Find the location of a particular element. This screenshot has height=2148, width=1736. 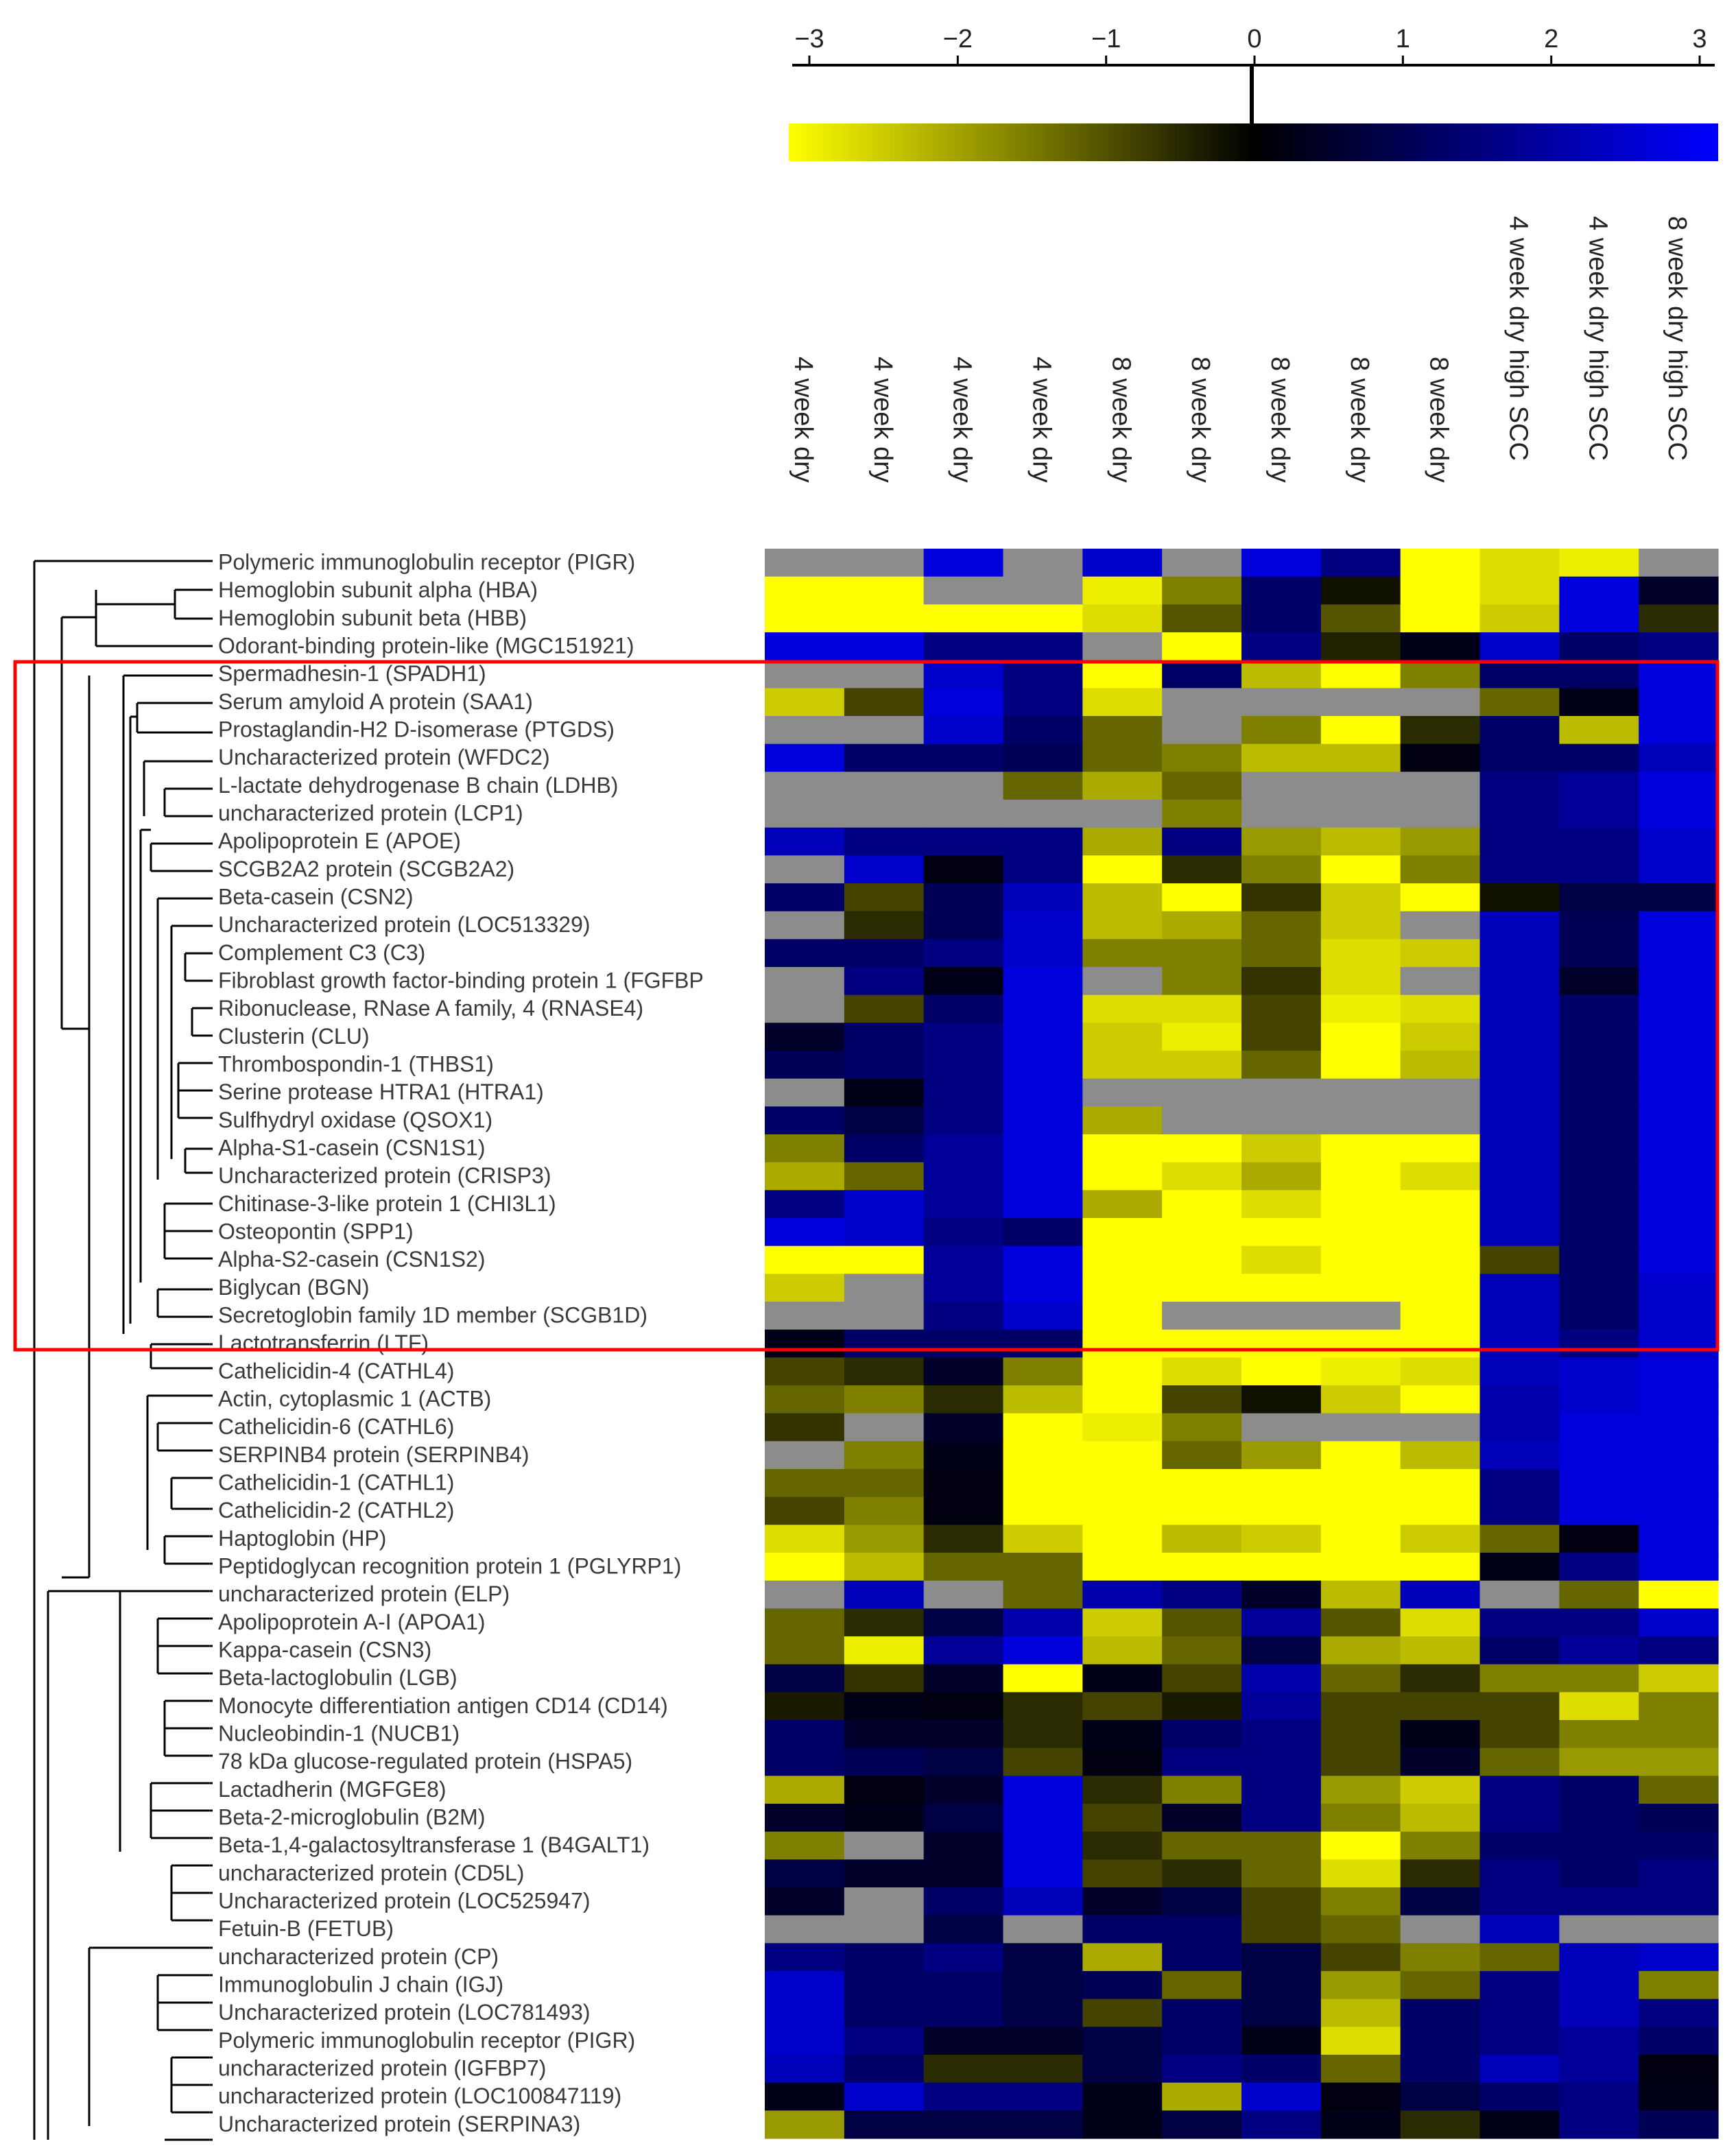

row-label: Hemoglobin subunit beta (HBB) is located at coordinates (373, 618).